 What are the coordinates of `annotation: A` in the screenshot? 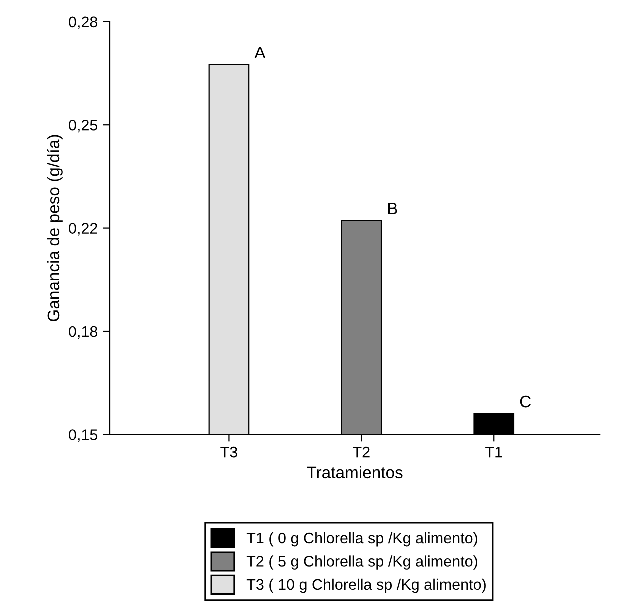 It's located at (260, 53).